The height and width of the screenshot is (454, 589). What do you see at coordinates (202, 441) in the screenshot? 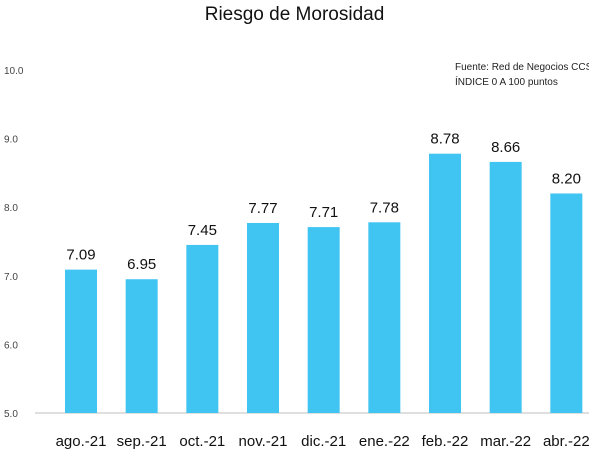
I see `x-tick-label: oct.-21` at bounding box center [202, 441].